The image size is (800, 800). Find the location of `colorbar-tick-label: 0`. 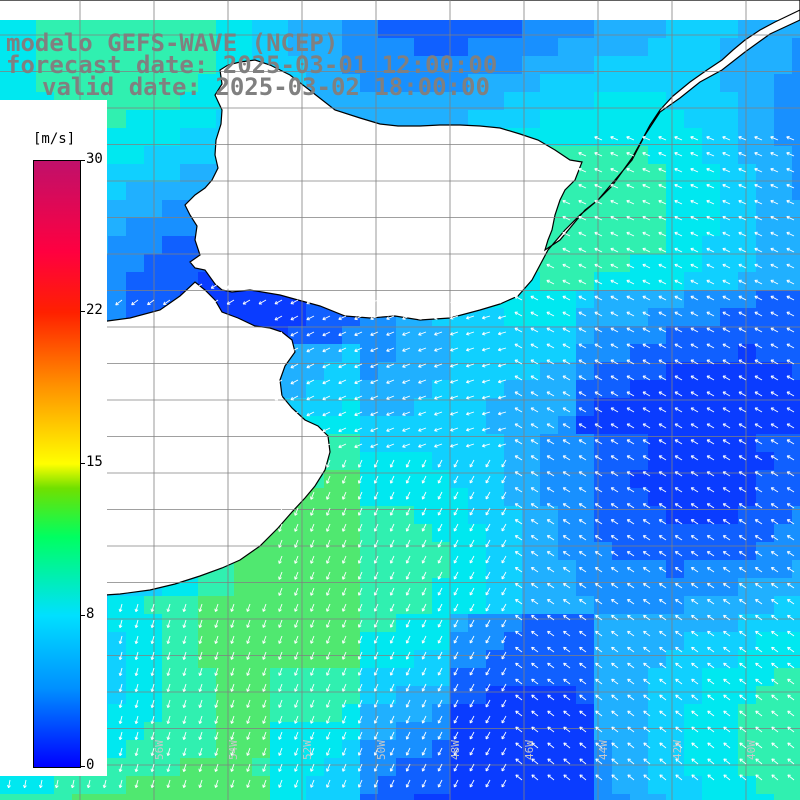

colorbar-tick-label: 0 is located at coordinates (90, 765).